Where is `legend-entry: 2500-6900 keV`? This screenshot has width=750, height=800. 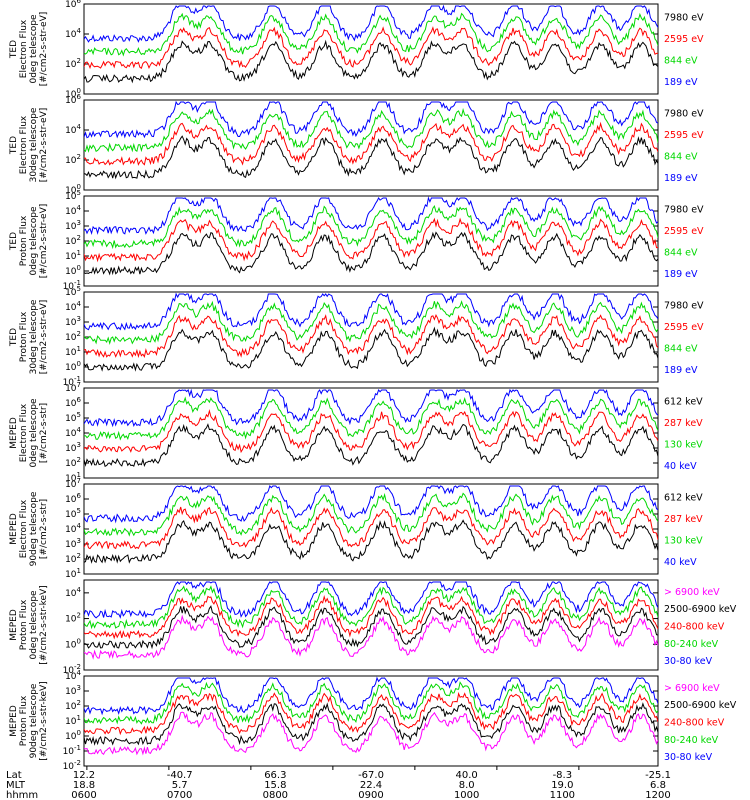 legend-entry: 2500-6900 keV is located at coordinates (700, 705).